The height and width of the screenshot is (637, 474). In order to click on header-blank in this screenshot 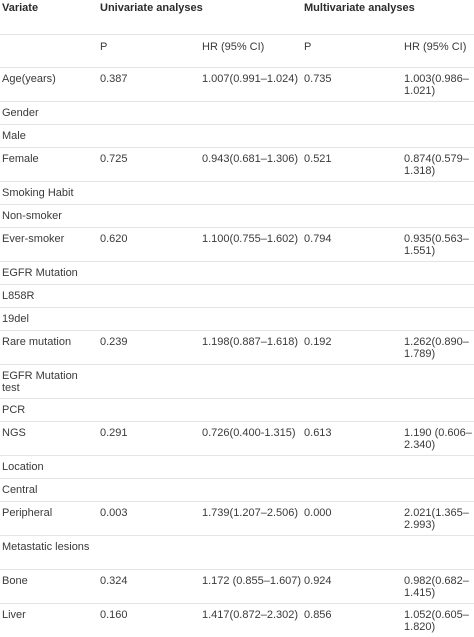, I will do `click(49, 51)`.